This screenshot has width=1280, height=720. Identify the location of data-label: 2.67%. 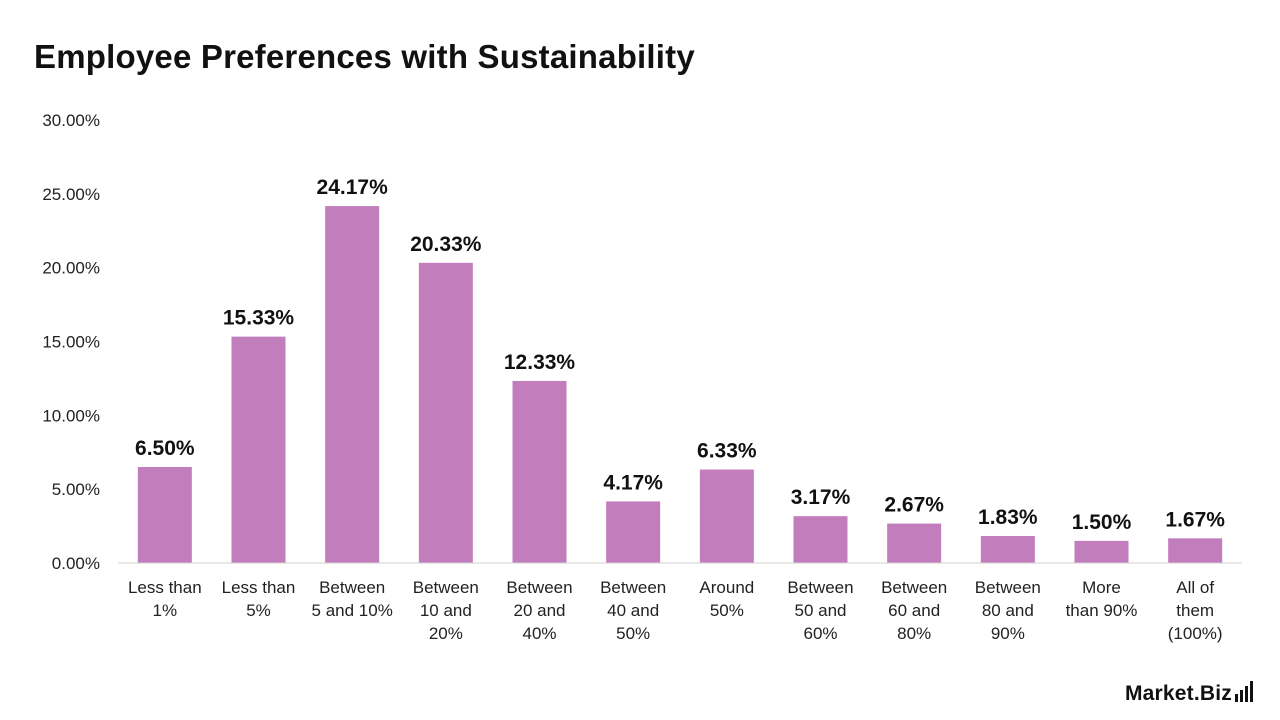
(914, 505).